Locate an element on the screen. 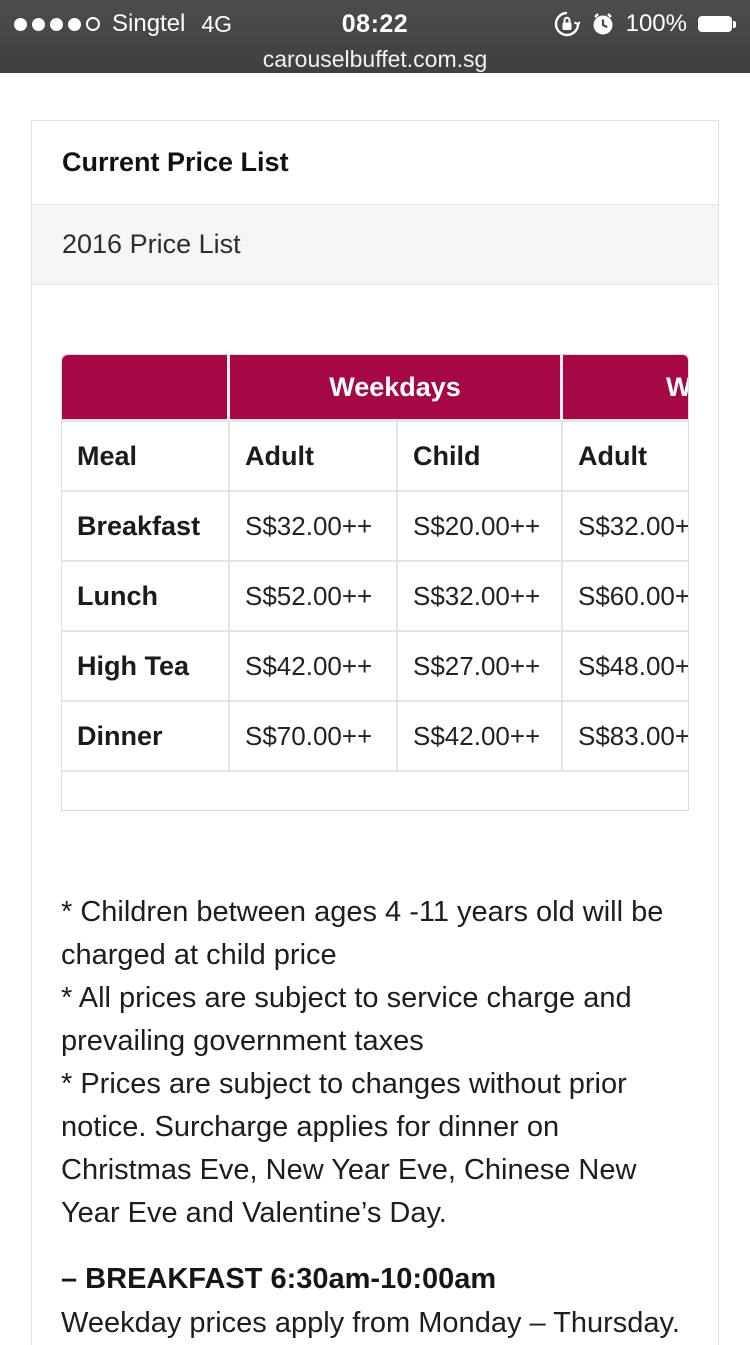 This screenshot has width=750, height=1345. column-header-weekend-adult: Adult is located at coordinates (625, 457).